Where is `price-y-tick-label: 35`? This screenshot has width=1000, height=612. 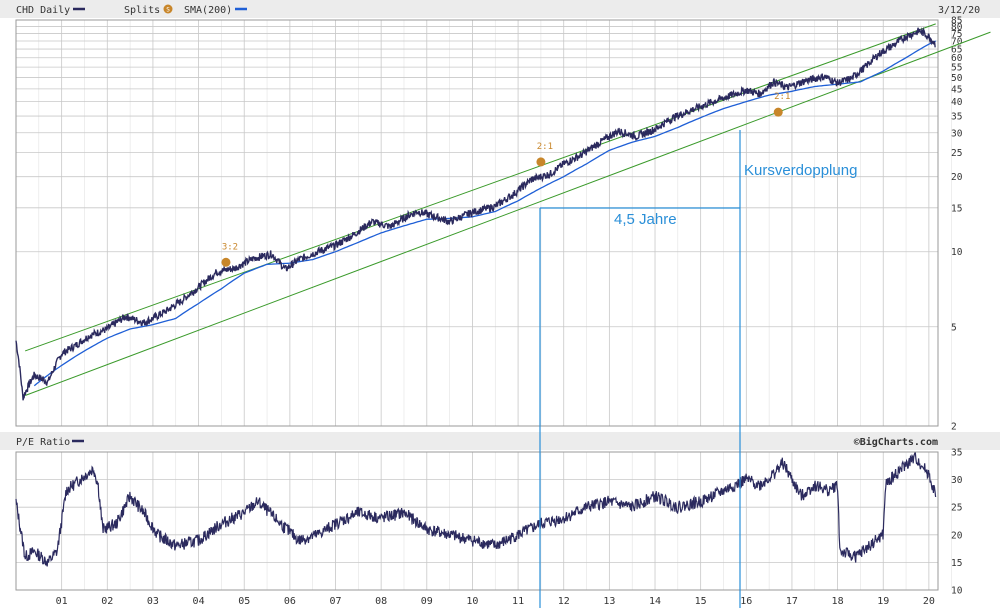
price-y-tick-label: 35 is located at coordinates (956, 117).